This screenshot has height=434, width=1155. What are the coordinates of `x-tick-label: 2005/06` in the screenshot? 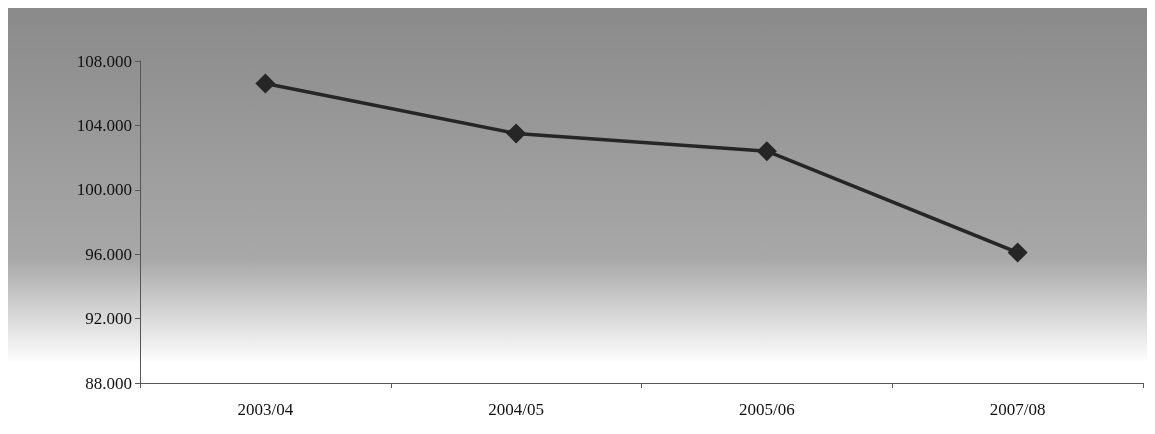 It's located at (767, 409).